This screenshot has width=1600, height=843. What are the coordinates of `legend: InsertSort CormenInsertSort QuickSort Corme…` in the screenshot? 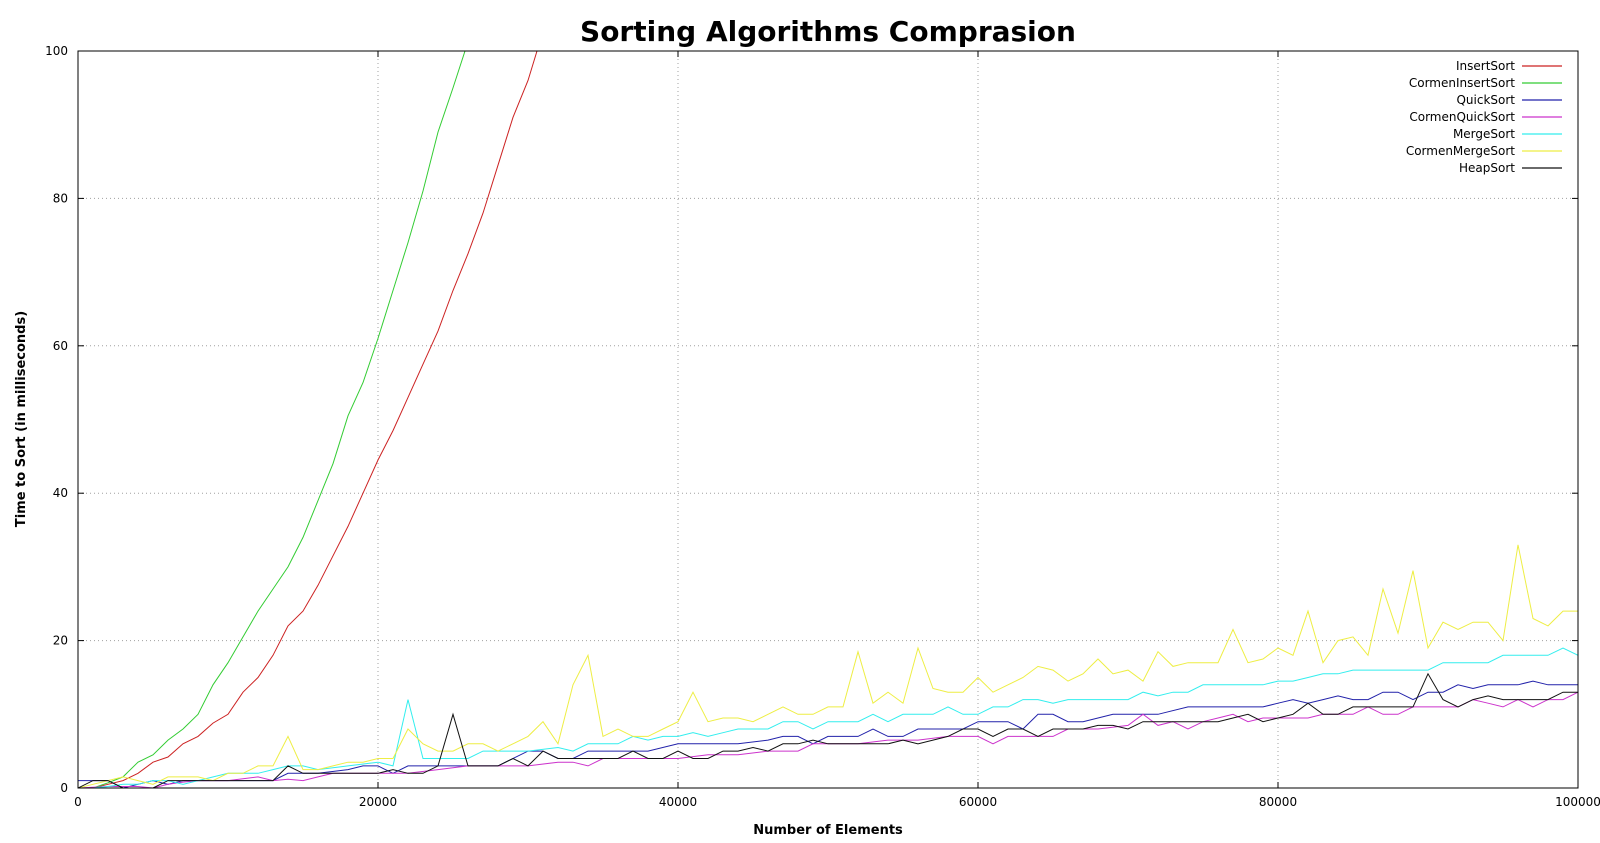 It's located at (1484, 117).